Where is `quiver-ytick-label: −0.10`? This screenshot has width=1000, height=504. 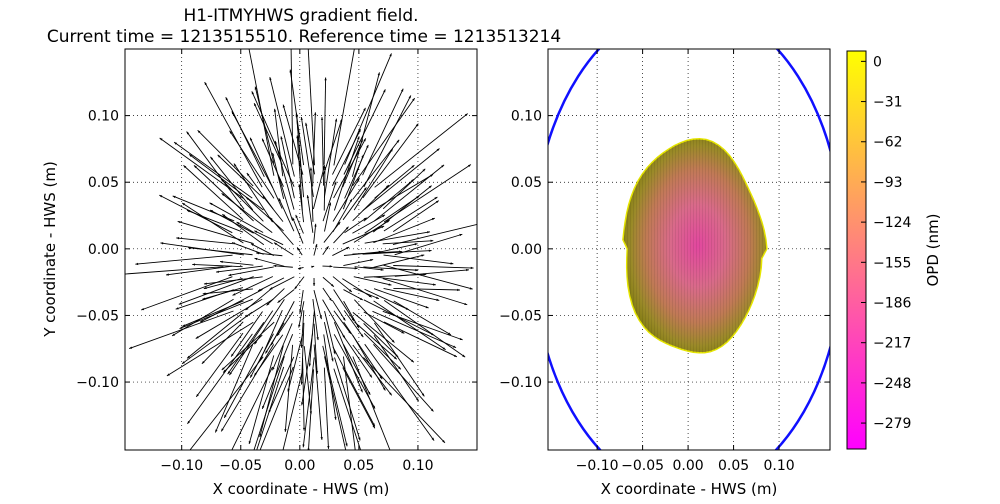 quiver-ytick-label: −0.10 is located at coordinates (97, 383).